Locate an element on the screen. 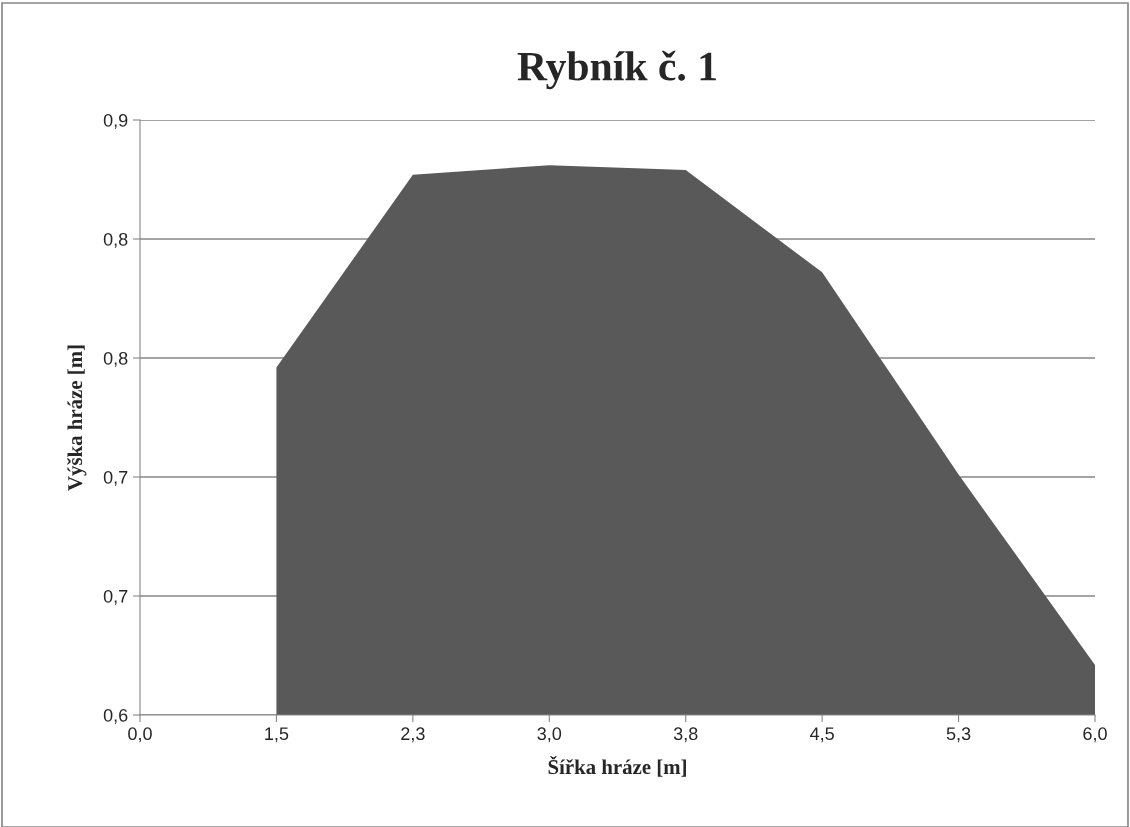 The image size is (1130, 827). x-tick-label: 2,3 is located at coordinates (413, 735).